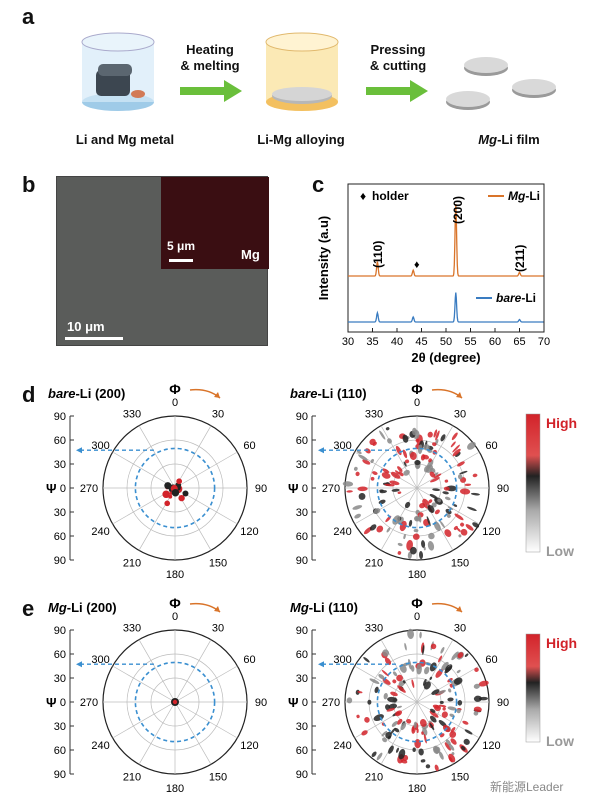 The image size is (600, 804). What do you see at coordinates (488, 139) in the screenshot?
I see `step3-caption-italic: Mg` at bounding box center [488, 139].